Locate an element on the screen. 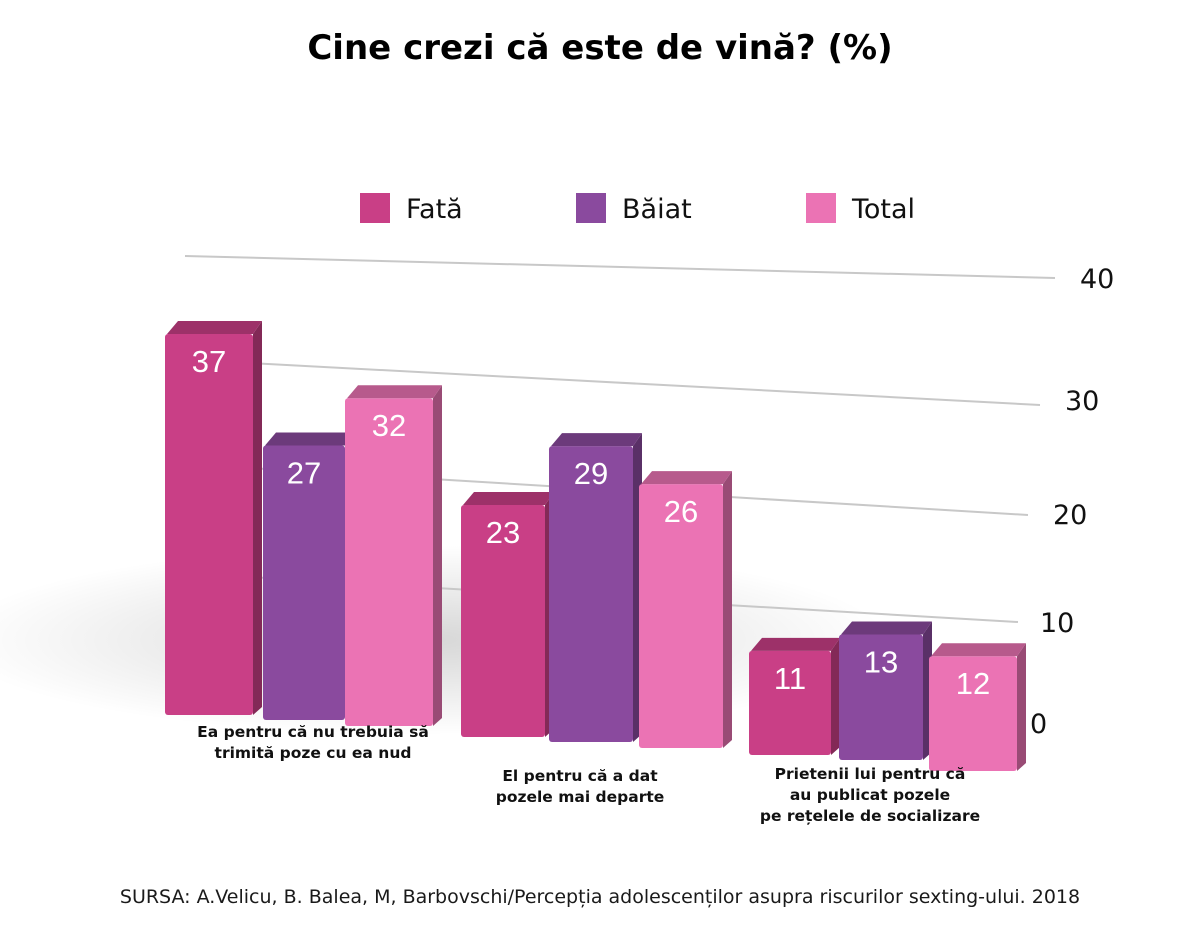 The width and height of the screenshot is (1200, 942). y-axis-ticks: 0 10 20 30 40 is located at coordinates (1072, 502).